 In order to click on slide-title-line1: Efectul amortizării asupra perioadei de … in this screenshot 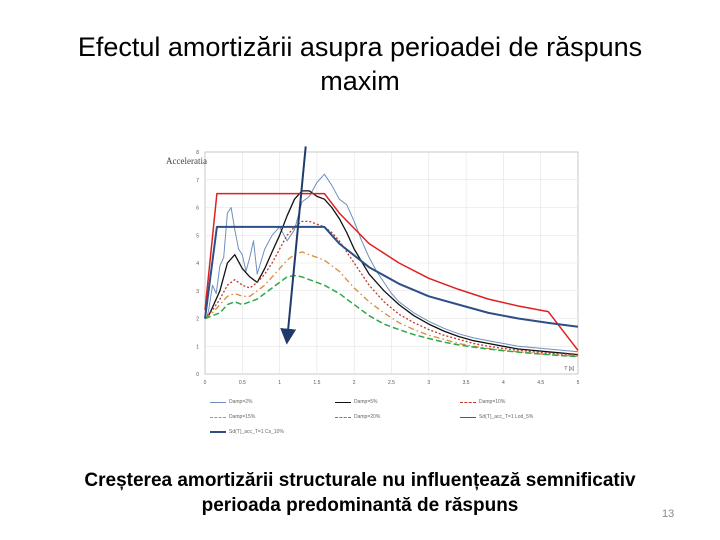, I will do `click(360, 47)`.